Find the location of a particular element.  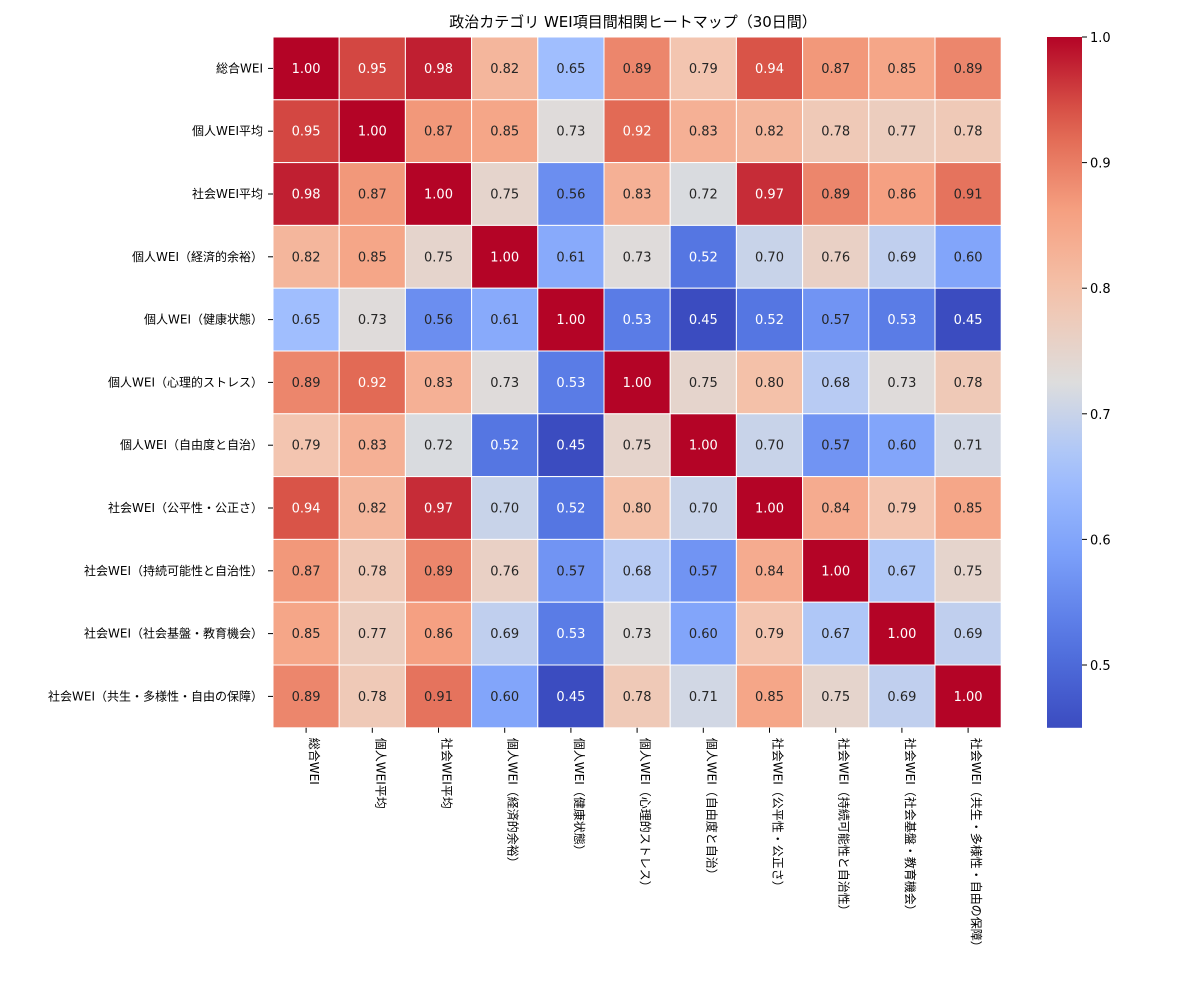

y-tick-label: 社会WEI（社会基盤・教育機会） is located at coordinates (173, 633).